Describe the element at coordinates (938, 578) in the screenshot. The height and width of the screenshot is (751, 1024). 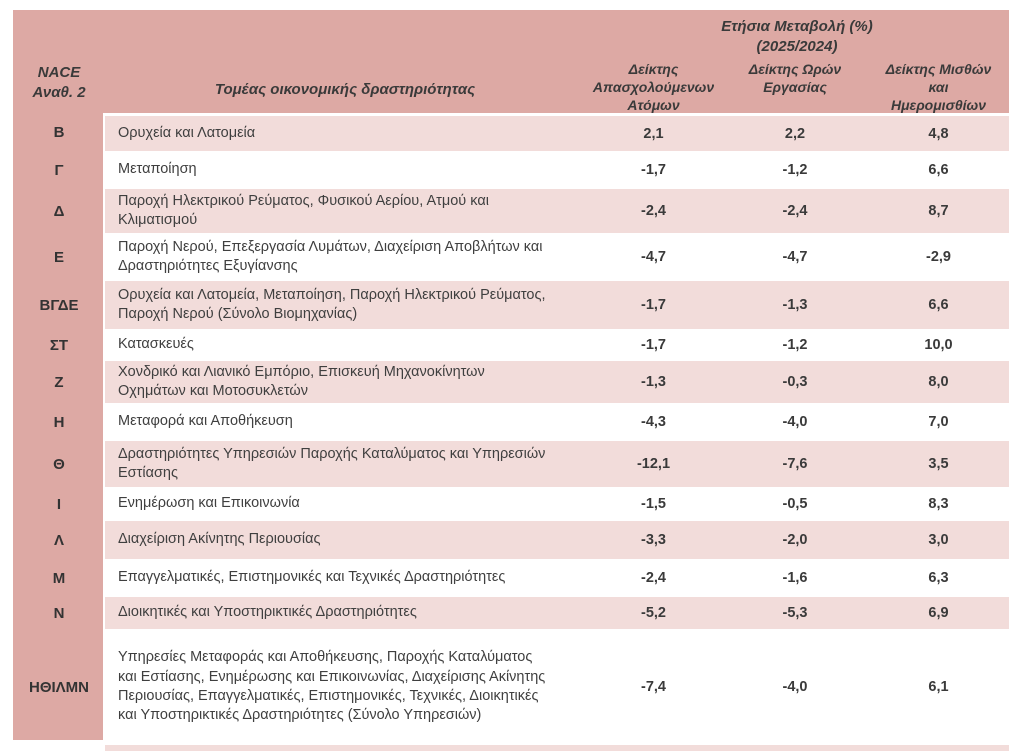
I see `wages-value-cell: 6,3` at that location.